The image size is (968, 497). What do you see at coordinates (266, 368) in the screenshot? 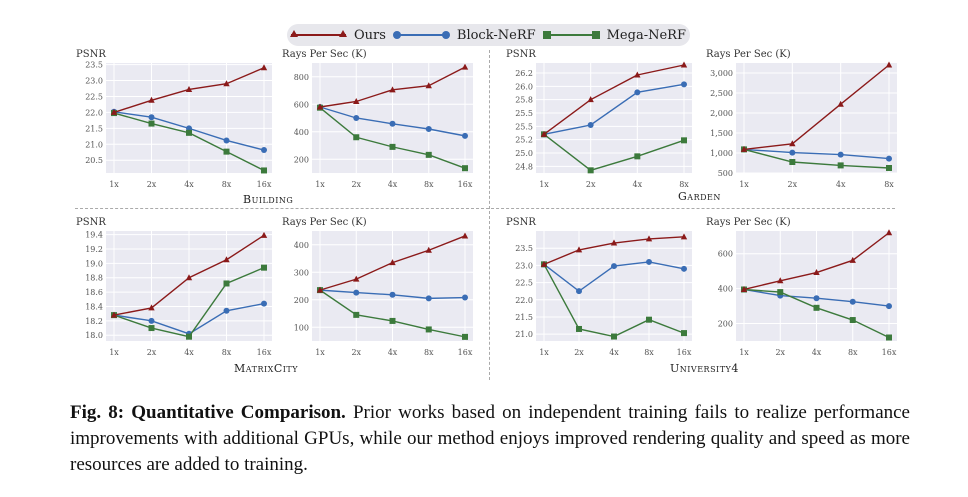
I see `scene-label-matrixcity: MatrixCity` at bounding box center [266, 368].